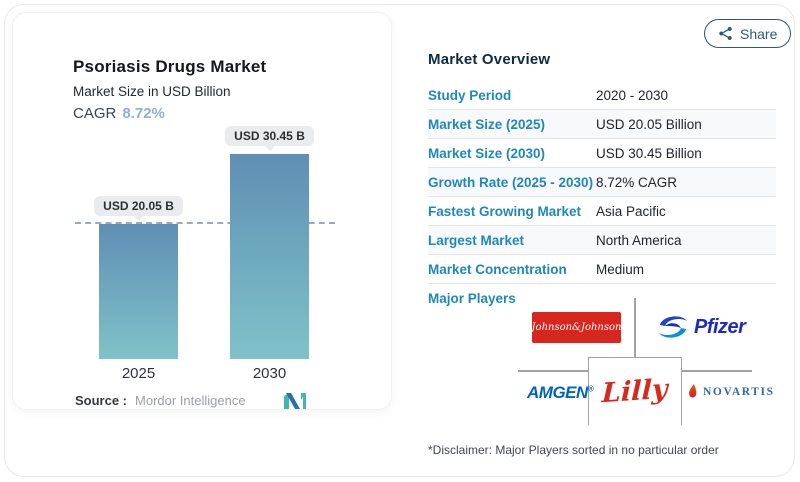 Image resolution: width=800 pixels, height=482 pixels. I want to click on row-label: Market Concentration, so click(497, 269).